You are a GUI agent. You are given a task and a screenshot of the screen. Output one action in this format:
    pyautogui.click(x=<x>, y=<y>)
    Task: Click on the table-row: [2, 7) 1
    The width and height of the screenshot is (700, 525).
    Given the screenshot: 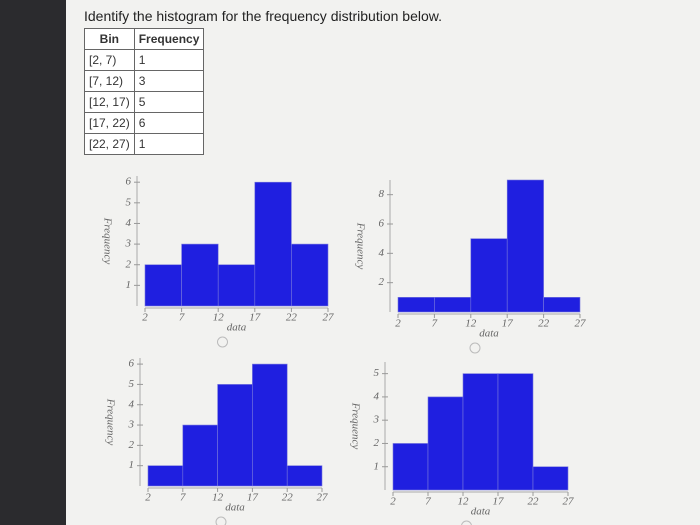 What is the action you would take?
    pyautogui.click(x=144, y=60)
    